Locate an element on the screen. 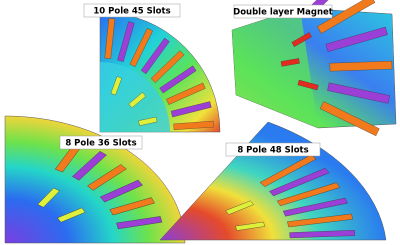 The width and height of the screenshot is (400, 245). panel-label: 10 Pole 45 Slots is located at coordinates (131, 12).